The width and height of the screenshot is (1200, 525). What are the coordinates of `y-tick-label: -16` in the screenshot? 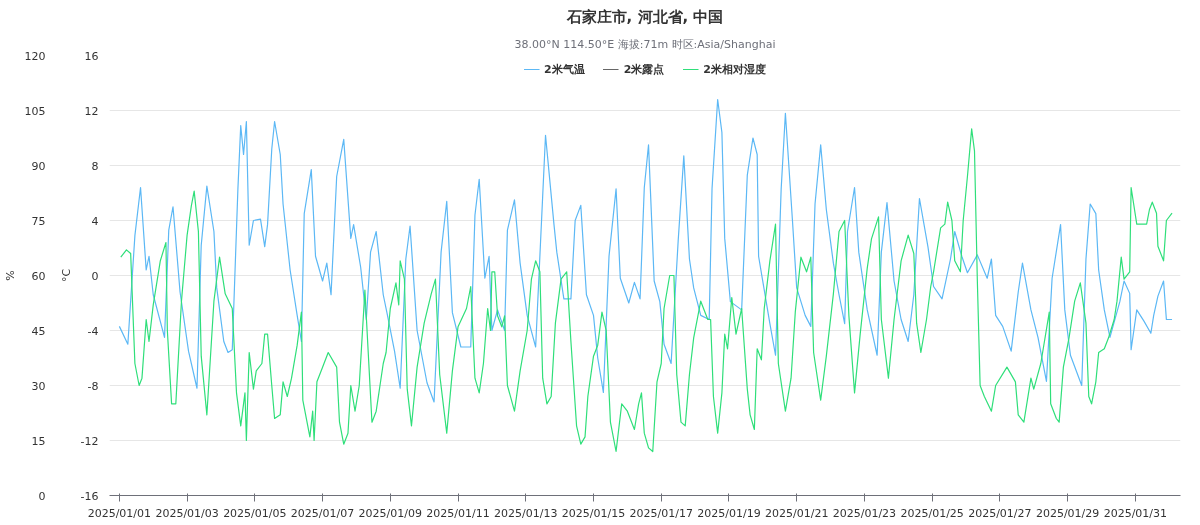 It's located at (89, 496).